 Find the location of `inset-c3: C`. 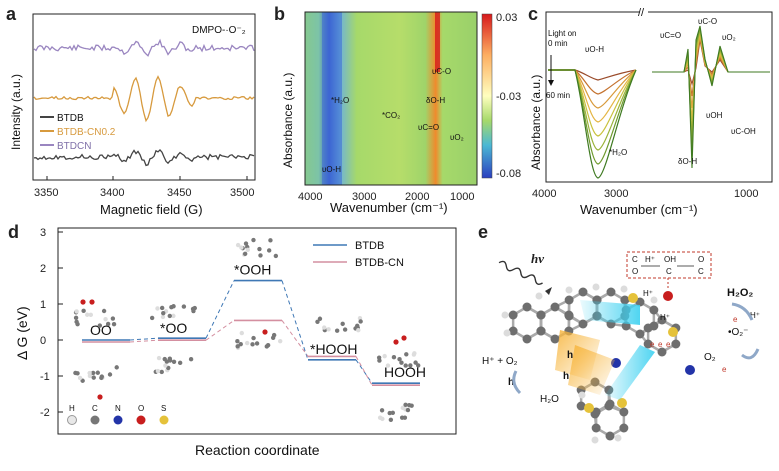

inset-c3: C is located at coordinates (701, 271).